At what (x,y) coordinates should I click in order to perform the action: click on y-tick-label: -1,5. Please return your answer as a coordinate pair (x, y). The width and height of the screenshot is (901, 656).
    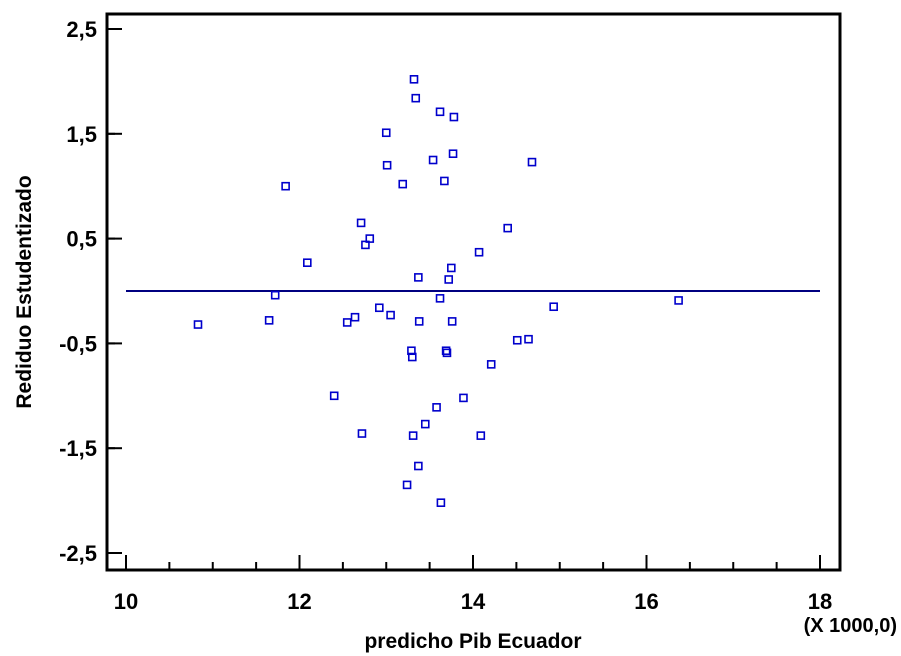
    Looking at the image, I should click on (78, 448).